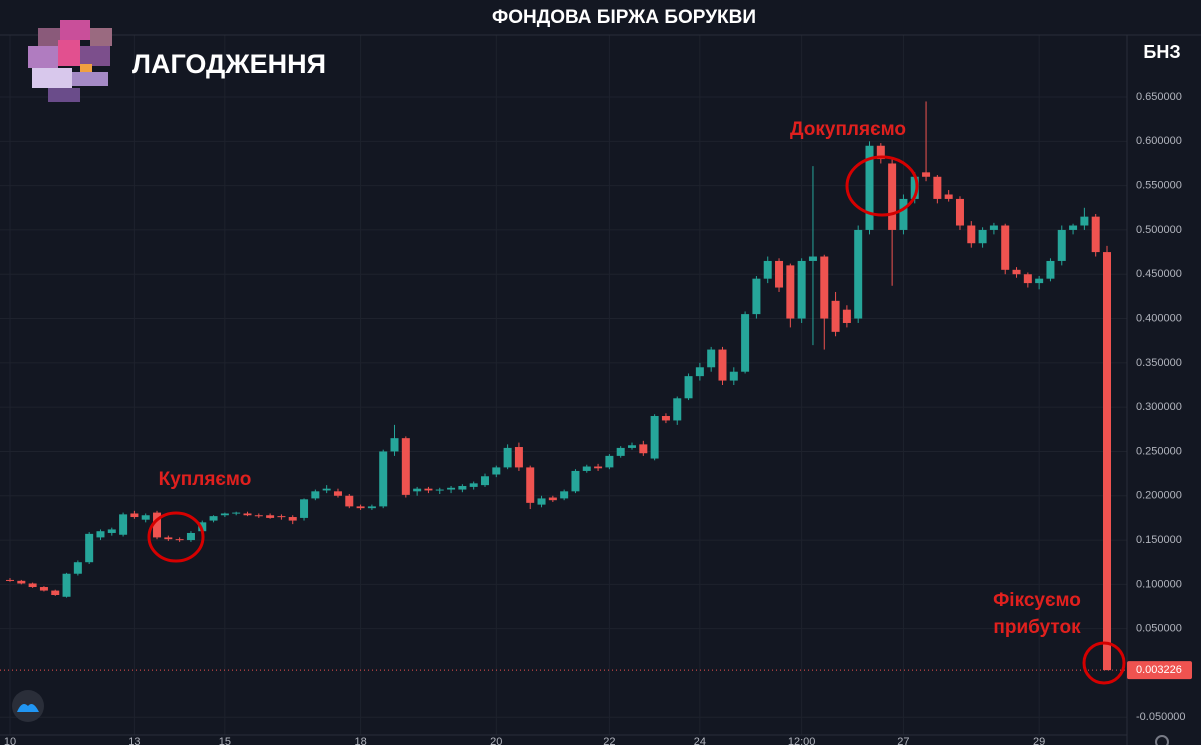 This screenshot has height=745, width=1201. I want to click on overlay-text: ЛАГОДЖЕННЯ, so click(229, 64).